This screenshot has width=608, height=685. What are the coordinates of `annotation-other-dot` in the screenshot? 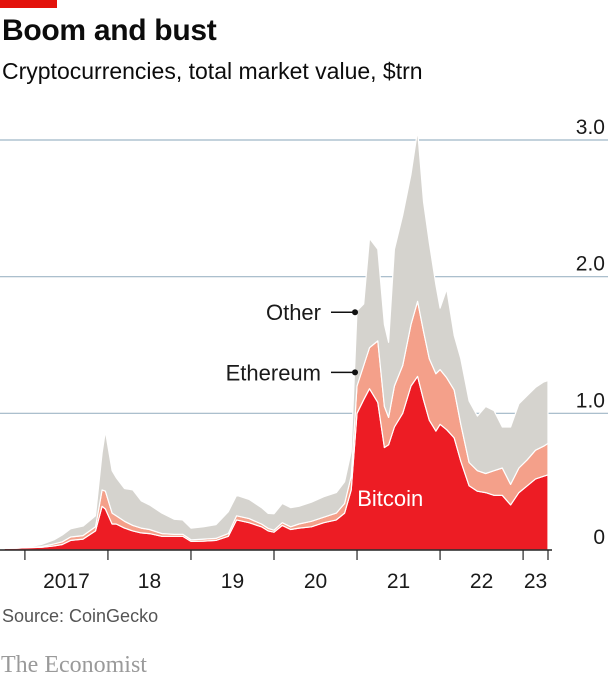 It's located at (355, 312).